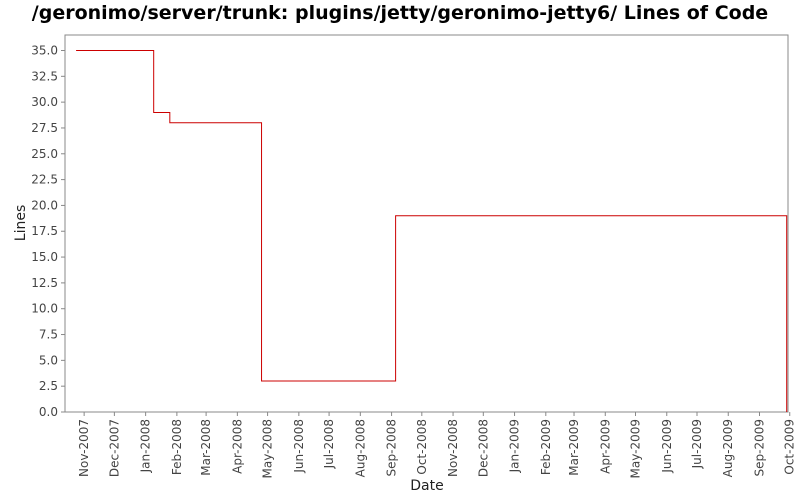 The image size is (800, 500). Describe the element at coordinates (44, 180) in the screenshot. I see `y-tick-label: 22.5` at that location.